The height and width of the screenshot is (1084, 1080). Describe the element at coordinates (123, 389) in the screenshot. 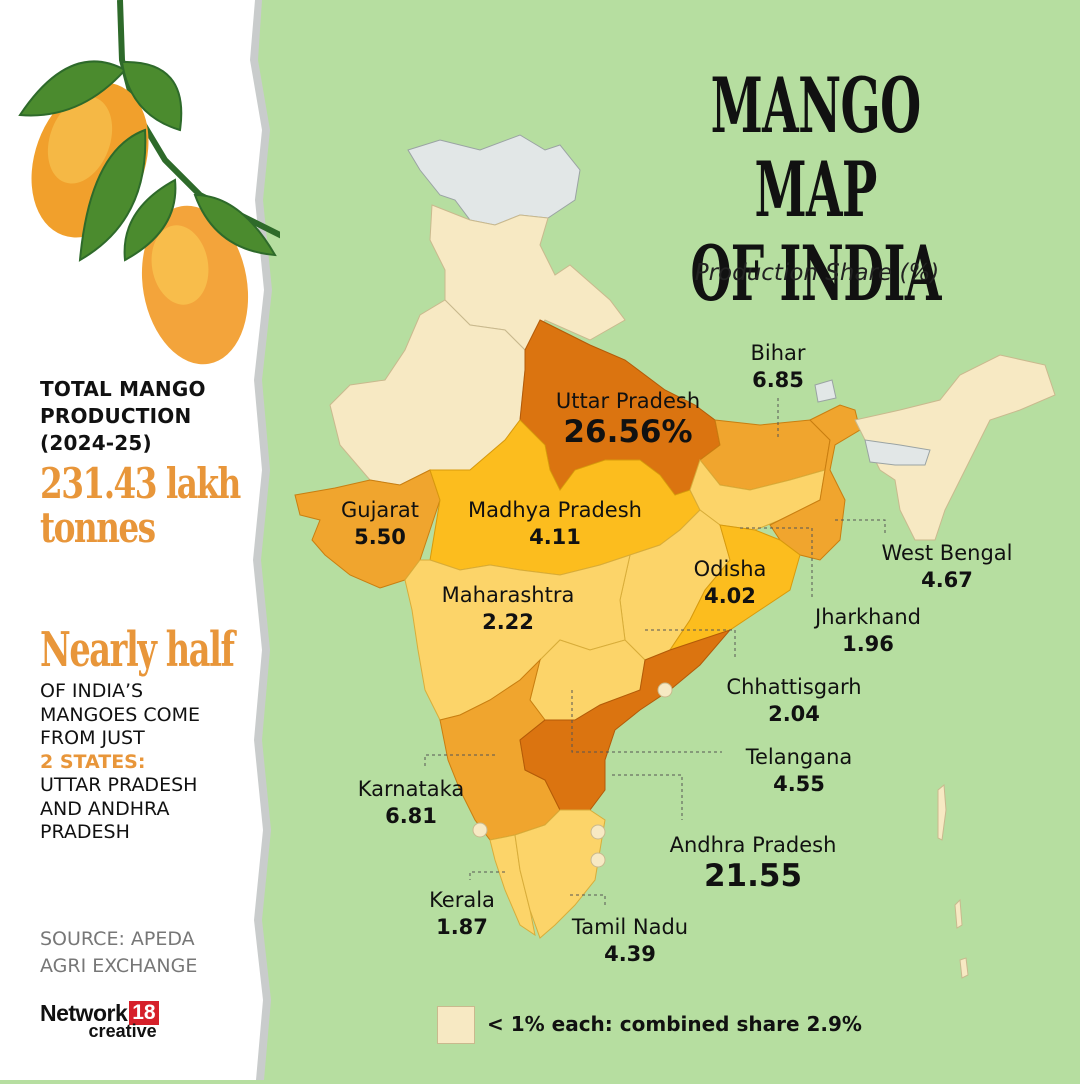

I see `total-label-line: TOTAL MANGO` at that location.